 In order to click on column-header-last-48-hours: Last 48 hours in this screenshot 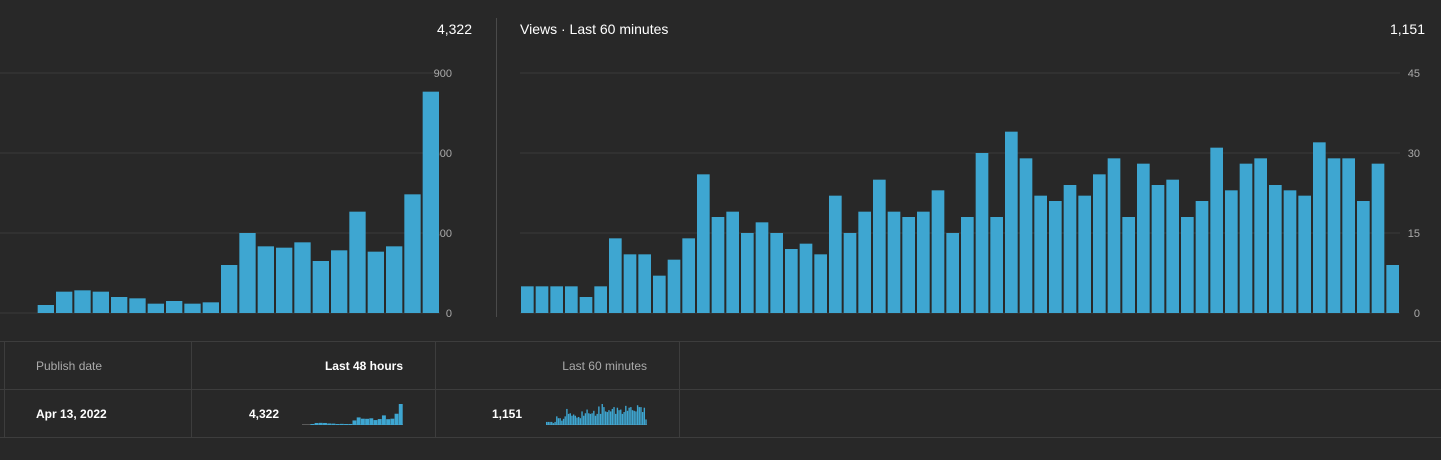, I will do `click(363, 366)`.